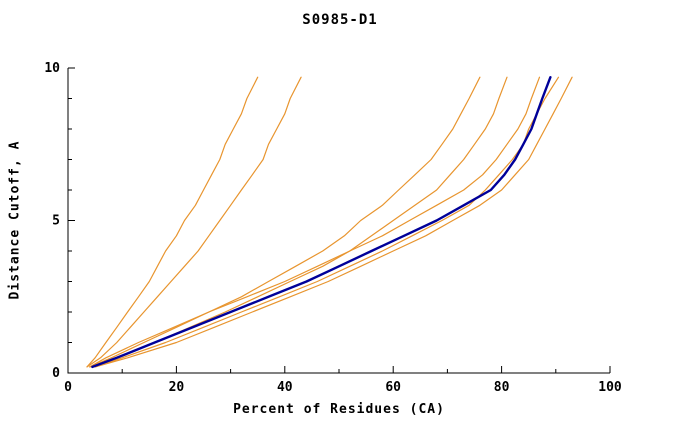  Describe the element at coordinates (393, 387) in the screenshot. I see `x-tick-label: 60` at that location.